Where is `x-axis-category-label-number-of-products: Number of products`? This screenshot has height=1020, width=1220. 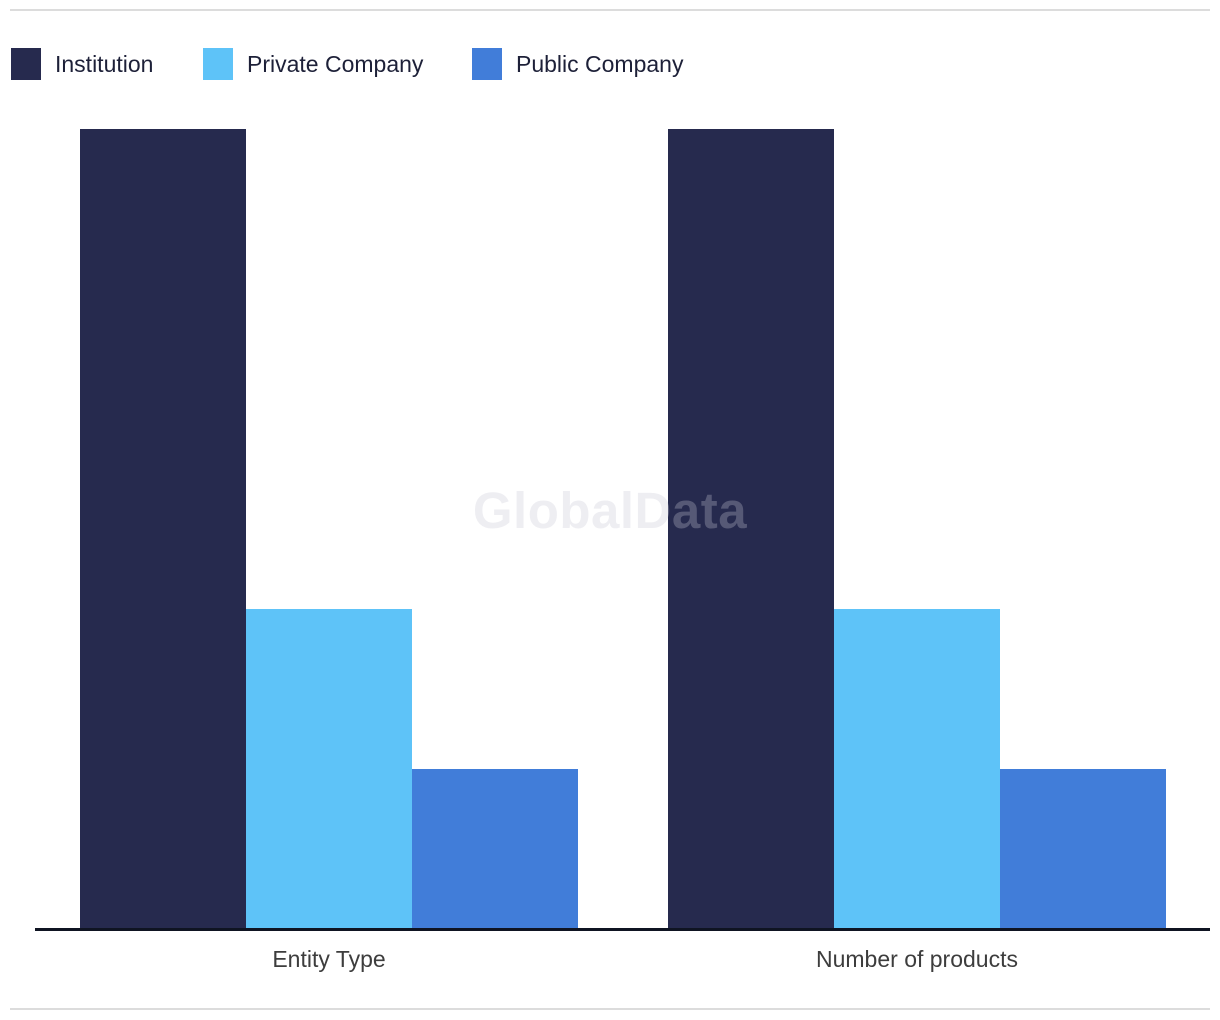
x-axis-category-label-number-of-products: Number of products is located at coordinates (917, 959).